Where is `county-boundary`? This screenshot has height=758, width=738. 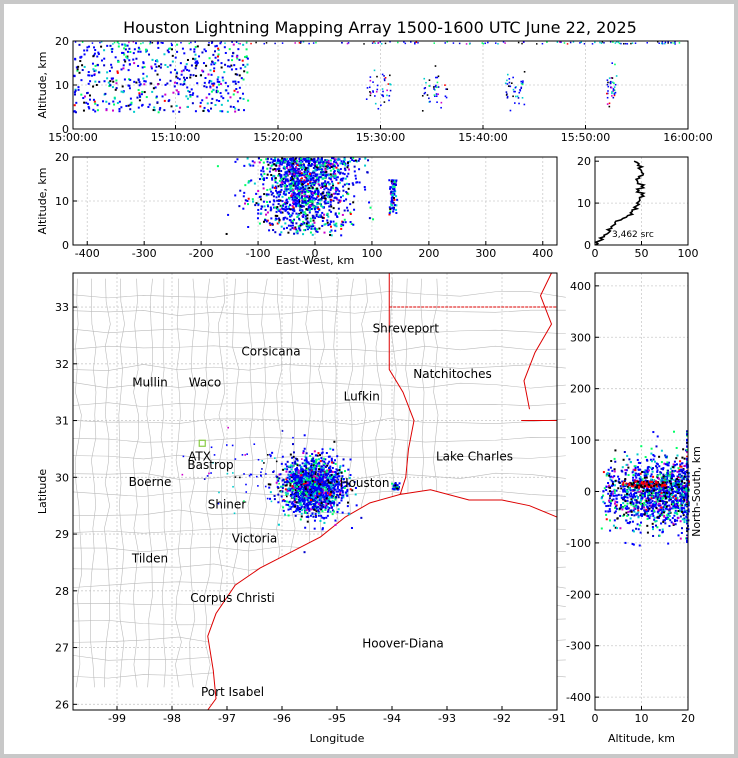 county-boundary is located at coordinates (207, 483).